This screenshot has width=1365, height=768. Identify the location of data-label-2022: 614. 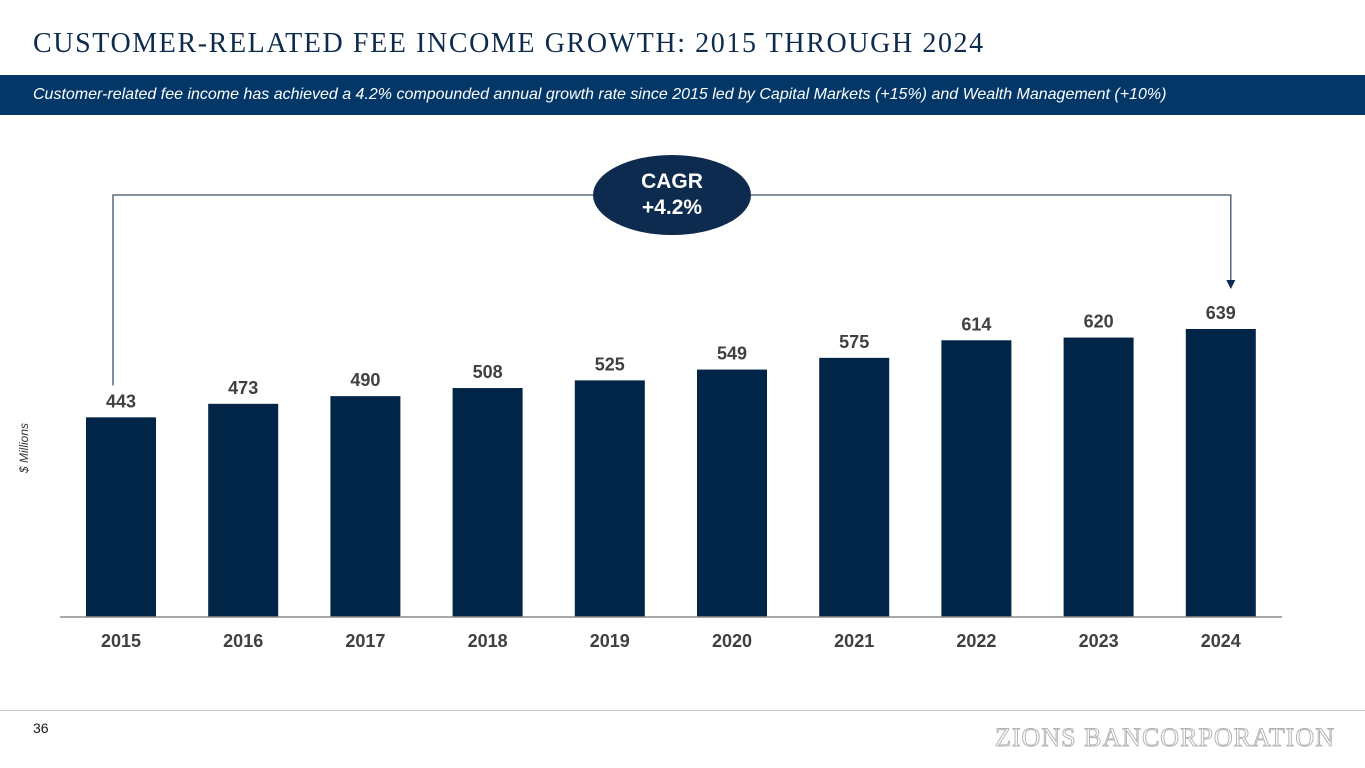
(976, 324).